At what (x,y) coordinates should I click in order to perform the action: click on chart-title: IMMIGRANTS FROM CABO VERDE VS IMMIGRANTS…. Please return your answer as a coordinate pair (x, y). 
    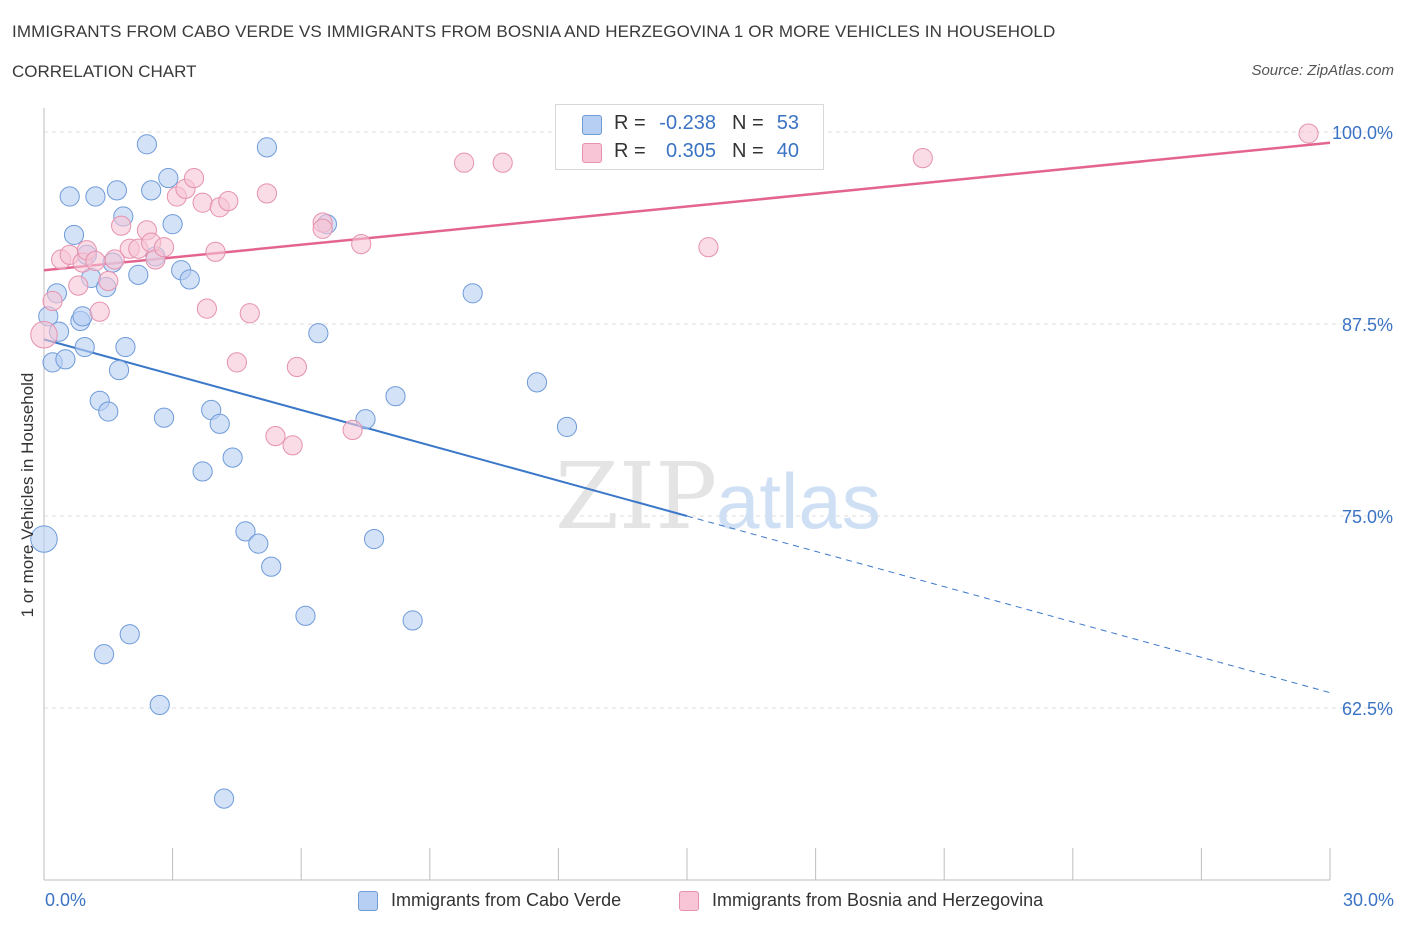
    Looking at the image, I should click on (534, 31).